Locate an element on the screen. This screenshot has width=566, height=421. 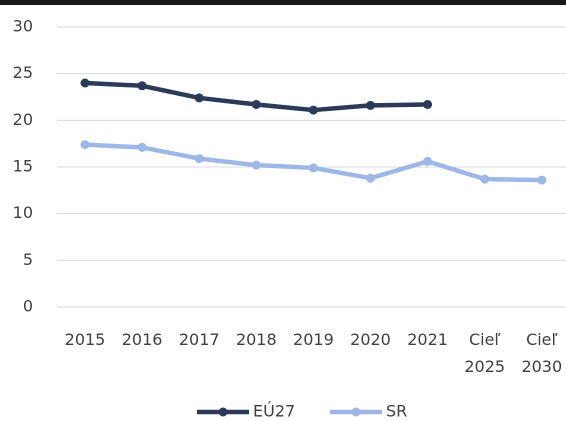
x-tick-label: Cieľ 2030 is located at coordinates (542, 353).